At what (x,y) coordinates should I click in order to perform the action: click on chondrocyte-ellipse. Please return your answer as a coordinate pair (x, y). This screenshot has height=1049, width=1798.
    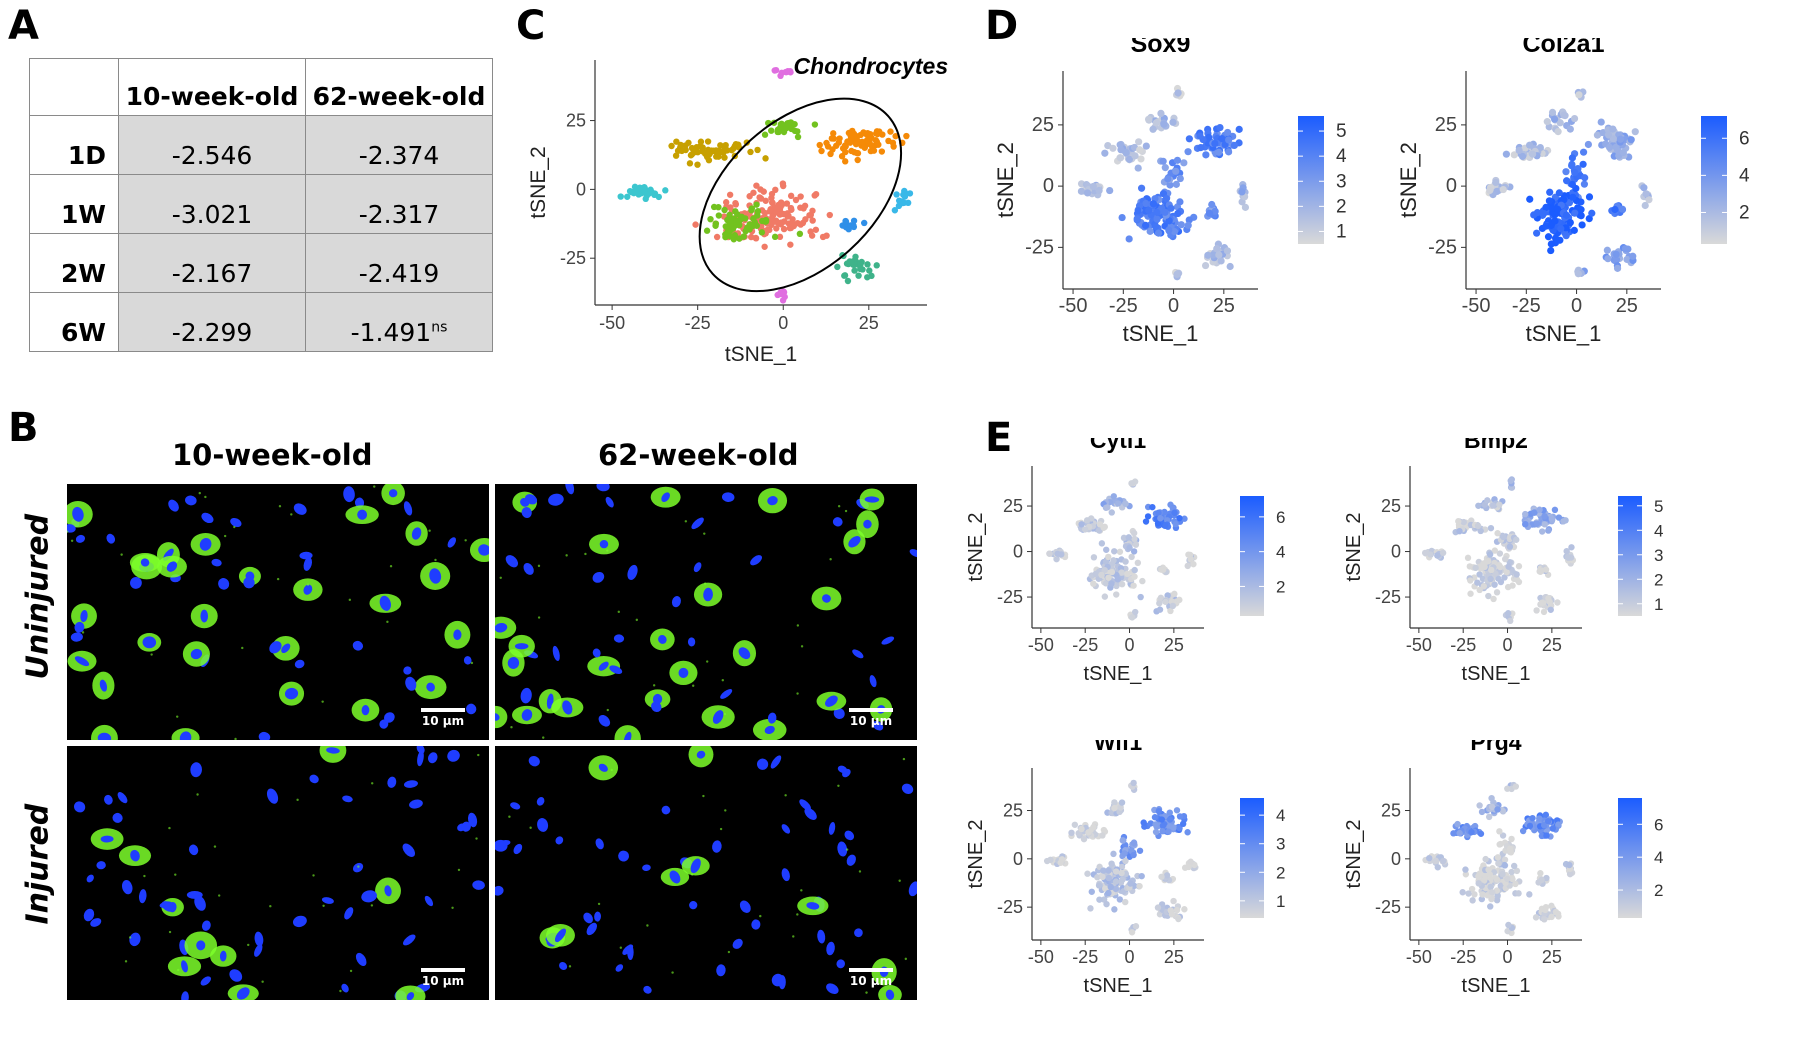
    Looking at the image, I should click on (800, 195).